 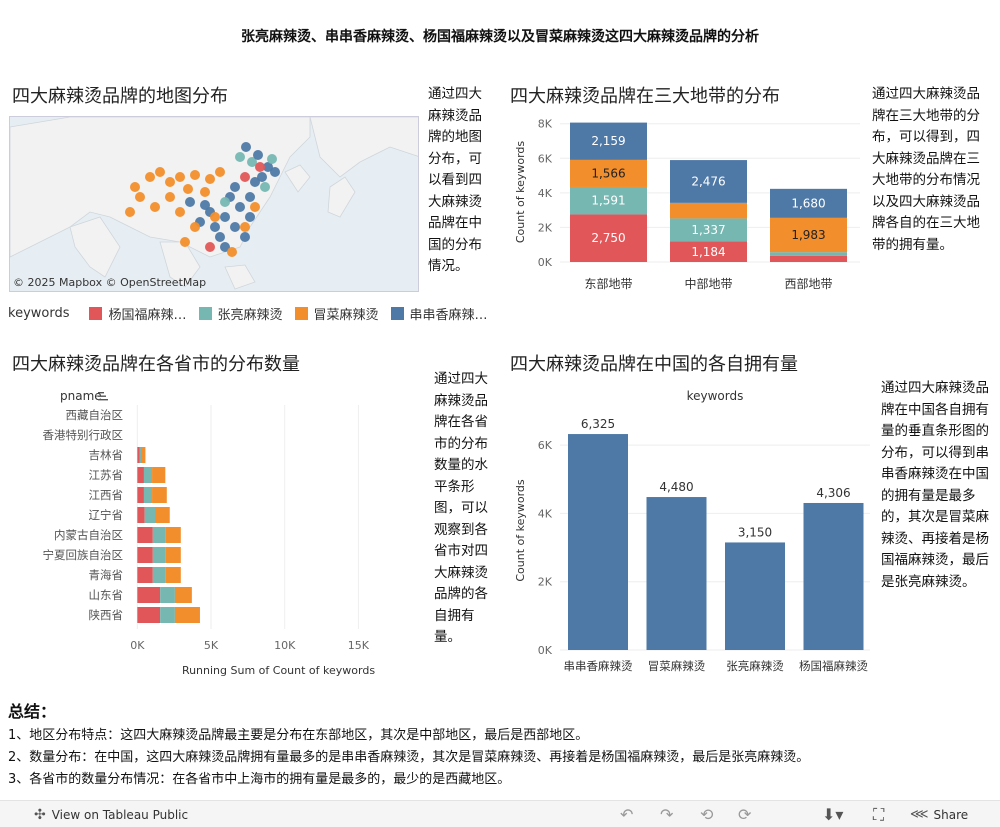 What do you see at coordinates (240, 313) in the screenshot?
I see `legend-item-zhangliang: 张亮麻辣烫` at bounding box center [240, 313].